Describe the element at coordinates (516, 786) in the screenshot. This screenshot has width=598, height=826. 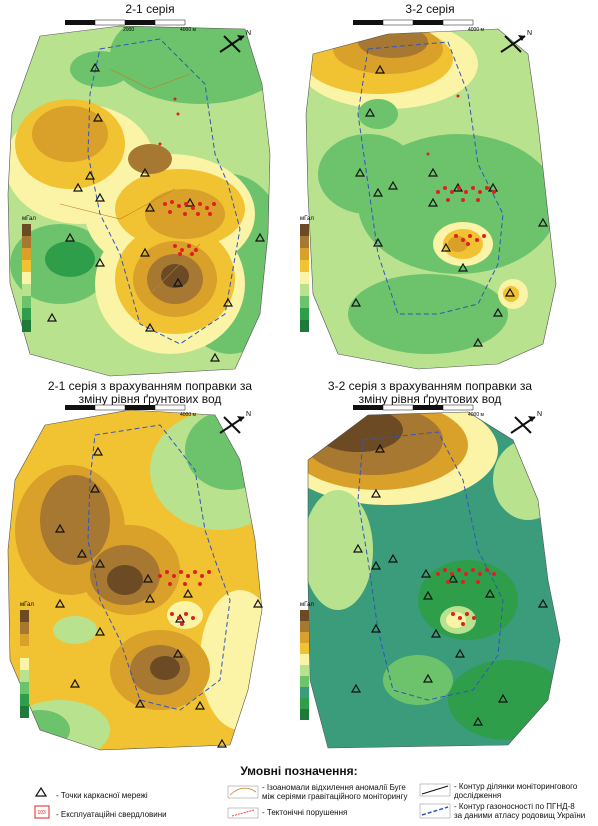
I see `legend-monitoring-line1: - Контур ділянки моніторингового` at that location.